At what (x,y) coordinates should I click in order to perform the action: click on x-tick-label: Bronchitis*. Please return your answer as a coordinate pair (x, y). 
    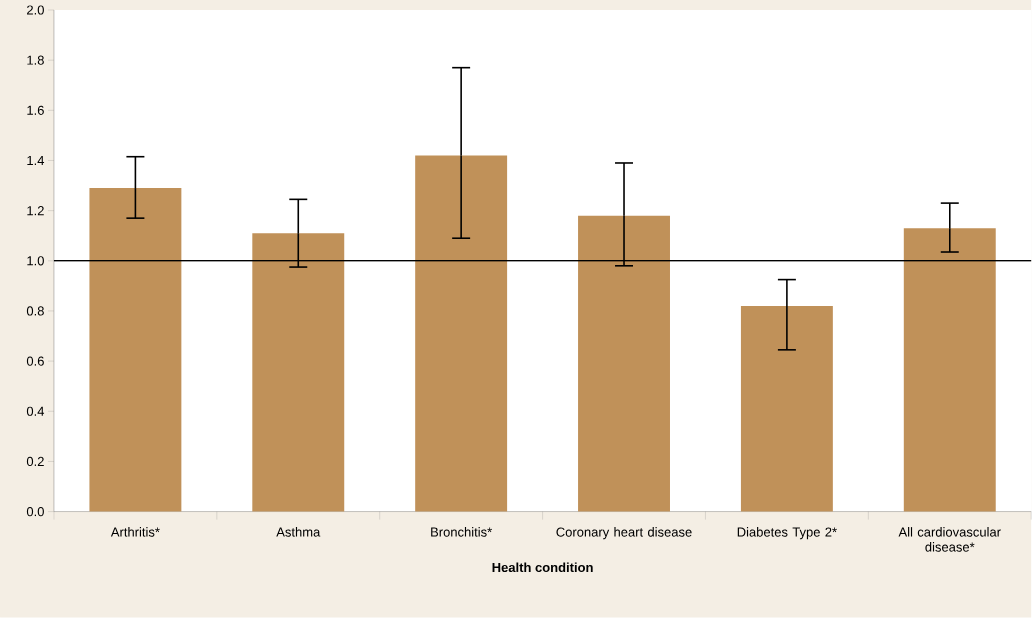
    Looking at the image, I should click on (461, 532).